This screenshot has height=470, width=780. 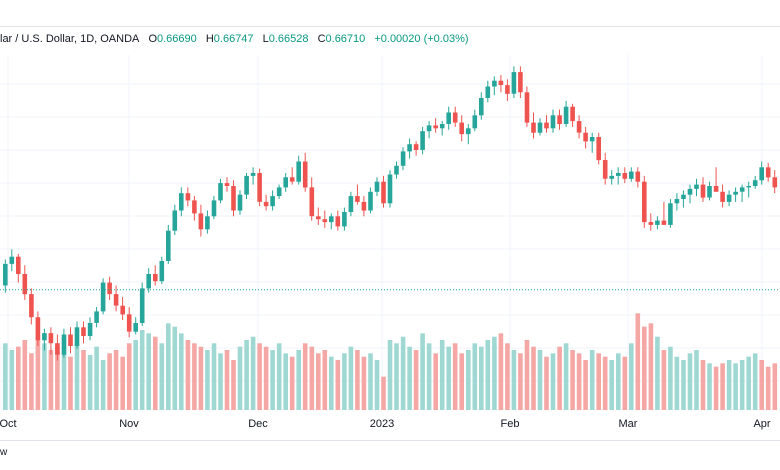 What do you see at coordinates (288, 39) in the screenshot?
I see `low-value: 0.66528` at bounding box center [288, 39].